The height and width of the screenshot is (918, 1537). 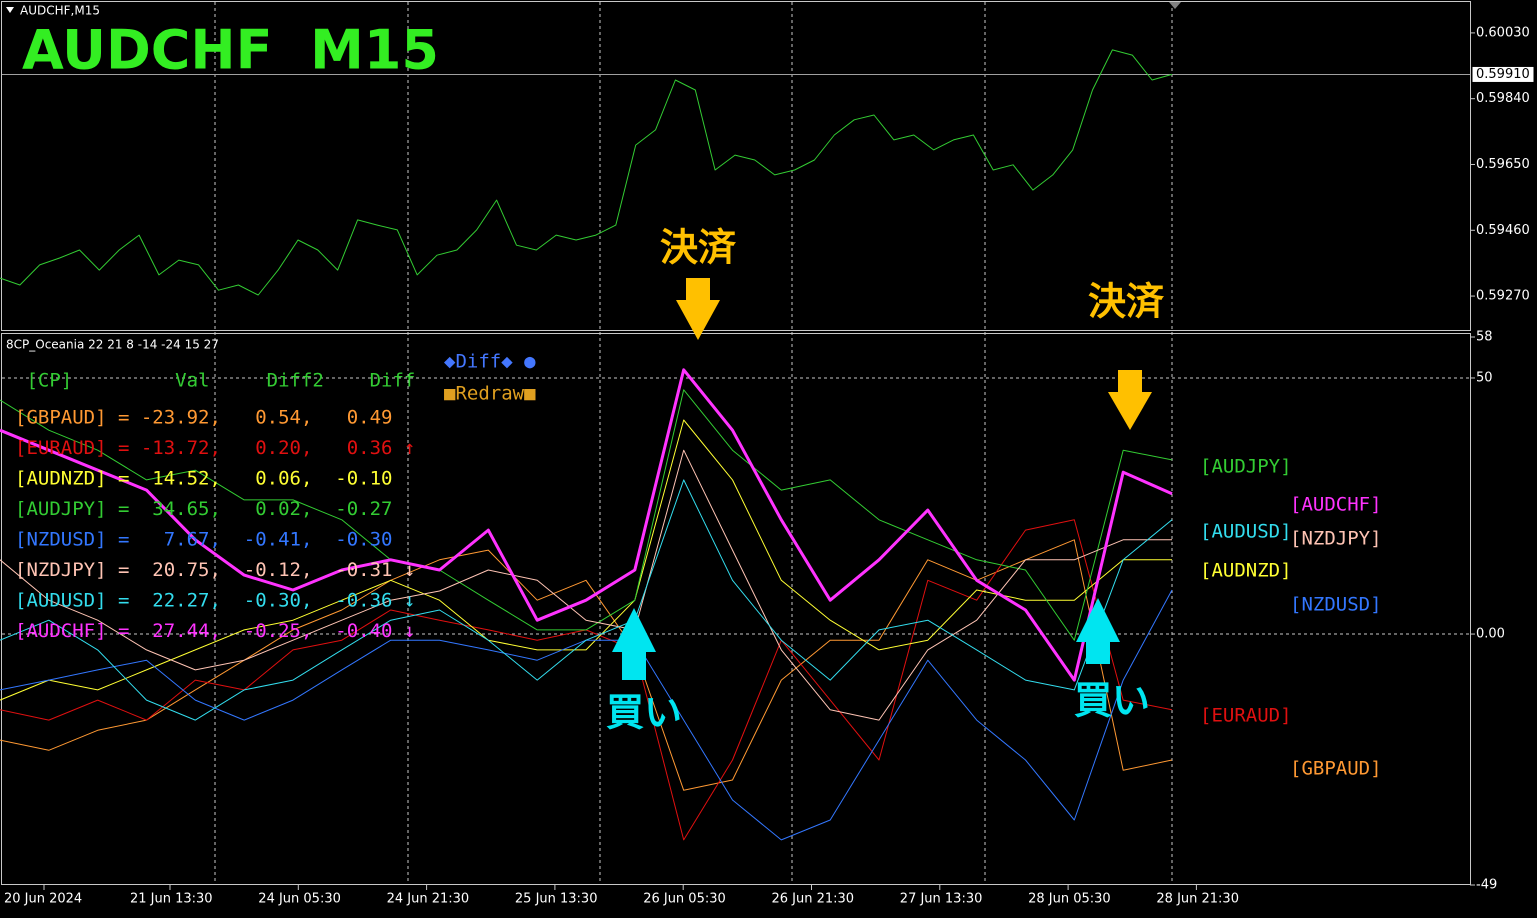 What do you see at coordinates (1503, 98) in the screenshot?
I see `y-tick-label: 0.59840` at bounding box center [1503, 98].